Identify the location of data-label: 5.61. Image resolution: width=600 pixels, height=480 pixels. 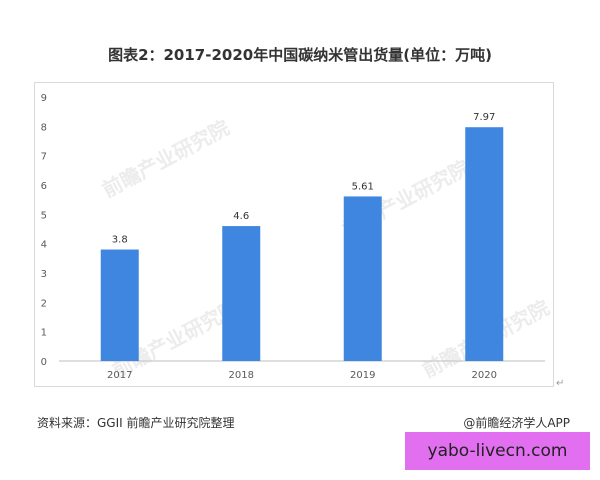
(363, 186).